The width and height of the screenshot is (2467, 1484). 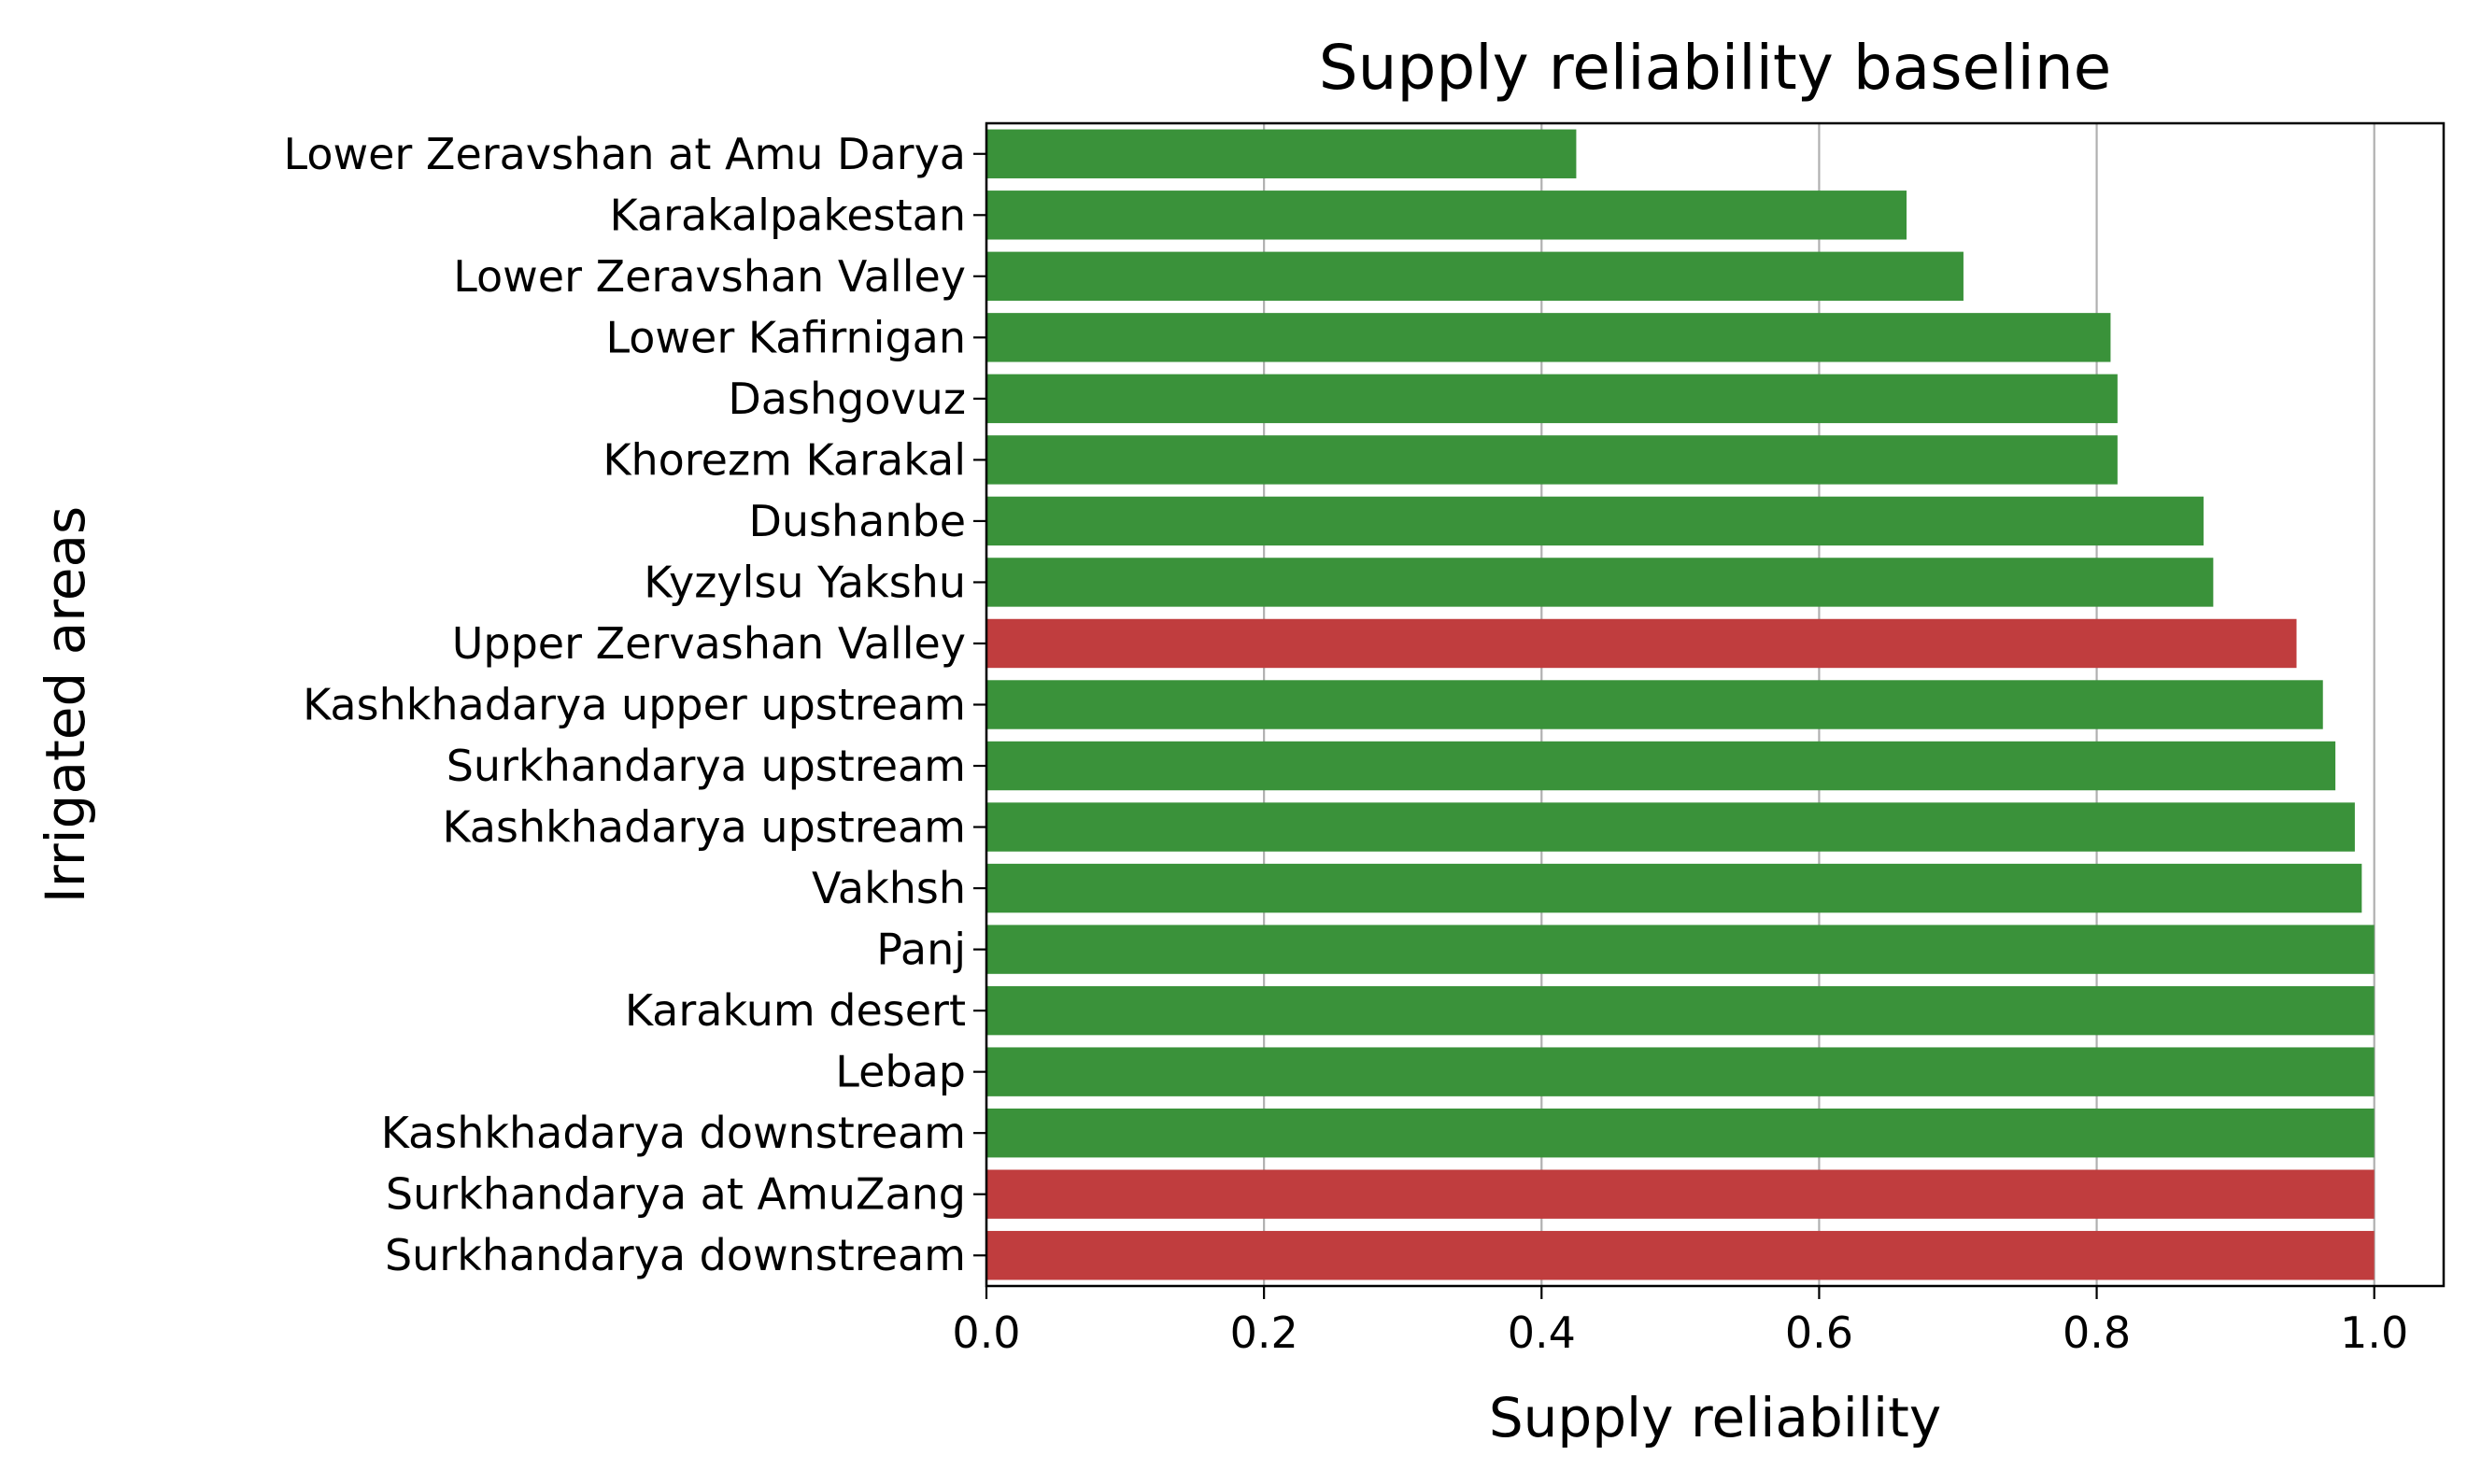 What do you see at coordinates (847, 399) in the screenshot?
I see `y-tick-label: Dashgovuz` at bounding box center [847, 399].